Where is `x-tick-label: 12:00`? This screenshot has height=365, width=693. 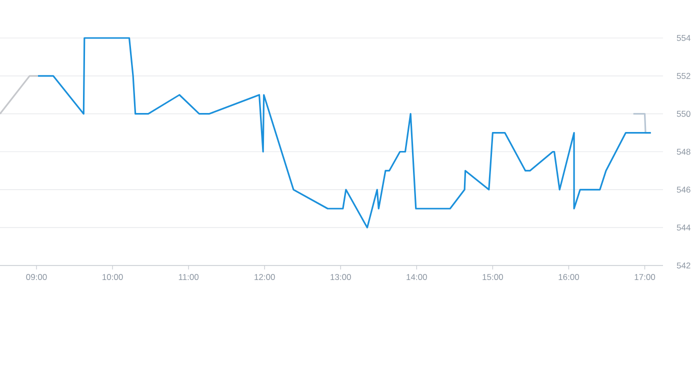
x-tick-label: 12:00 is located at coordinates (264, 277).